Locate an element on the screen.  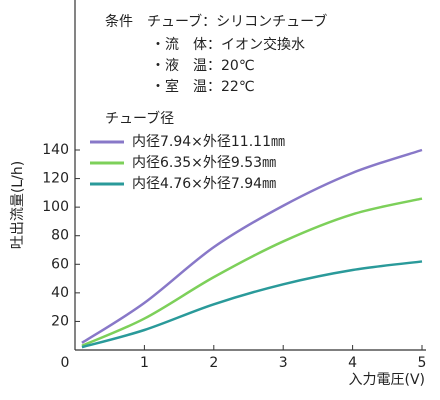
legend-label: 内径6.35×外径9.53㎜ is located at coordinates (204, 163).